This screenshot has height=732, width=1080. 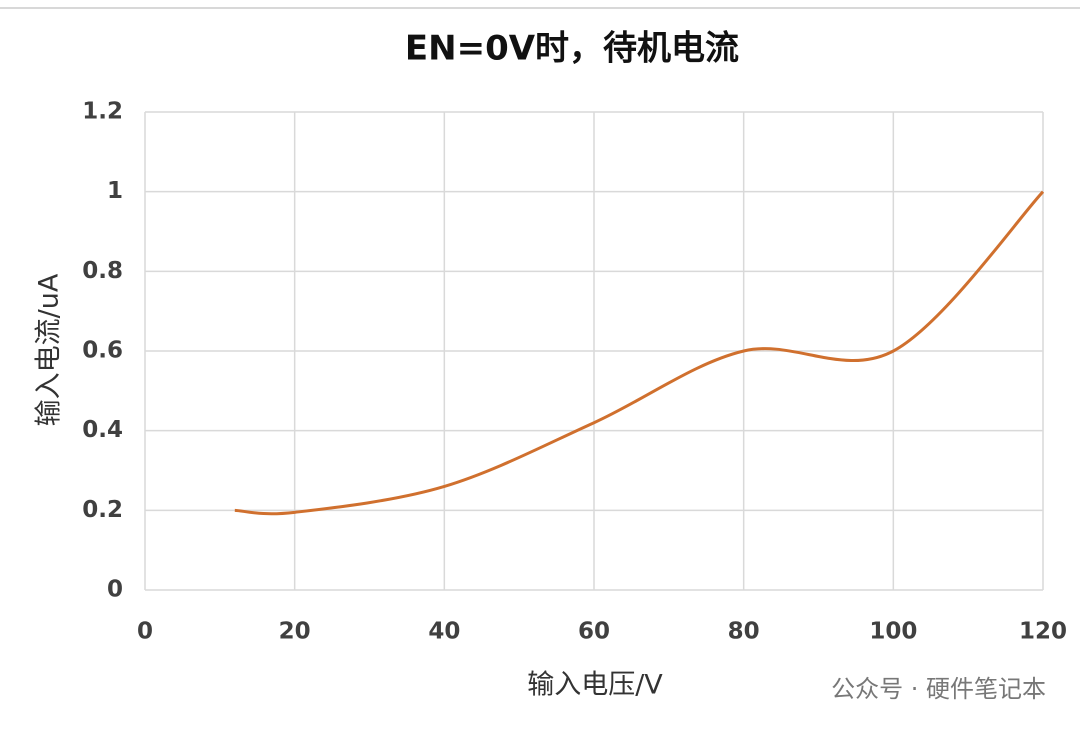 I want to click on y-tick-label: 1, so click(x=115, y=191).